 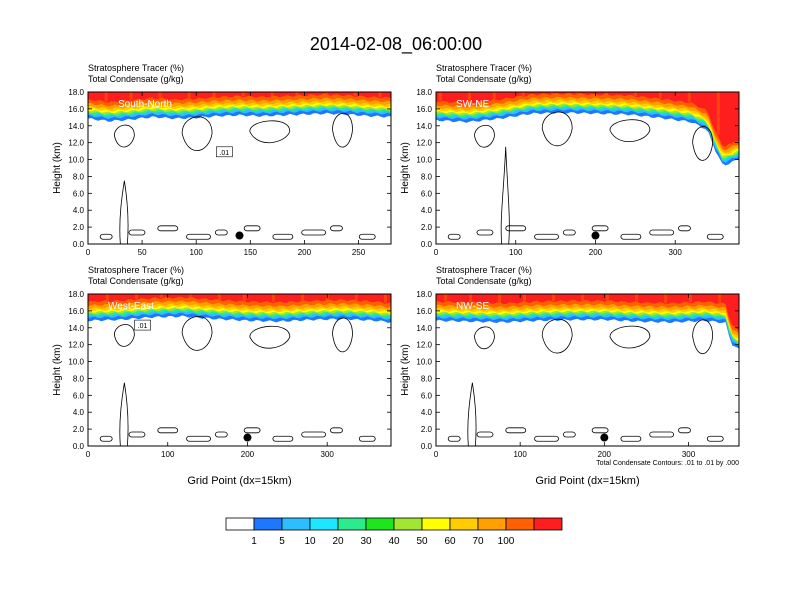 I want to click on panel-header-line2: Total Condensate (g/kg), so click(x=136, y=79).